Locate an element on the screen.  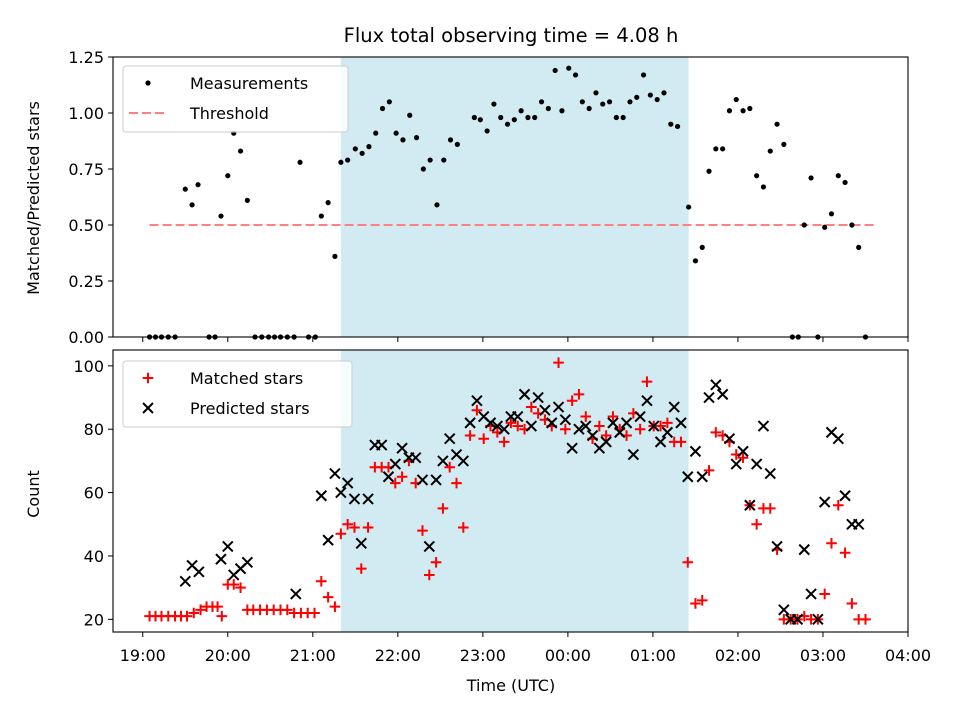
legend-box is located at coordinates (237, 394).